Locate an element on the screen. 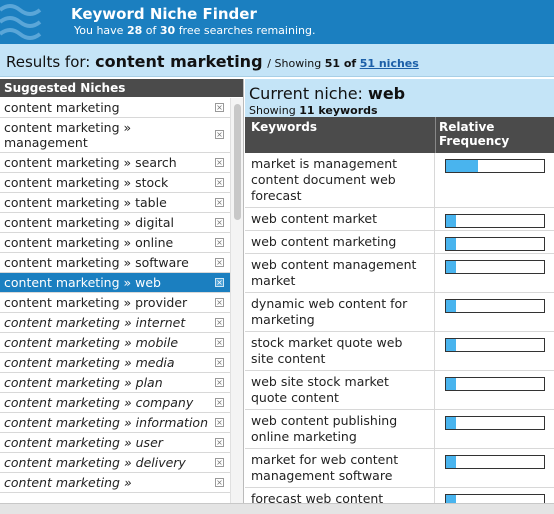  niche-item: content marketing » information × is located at coordinates (115, 423).